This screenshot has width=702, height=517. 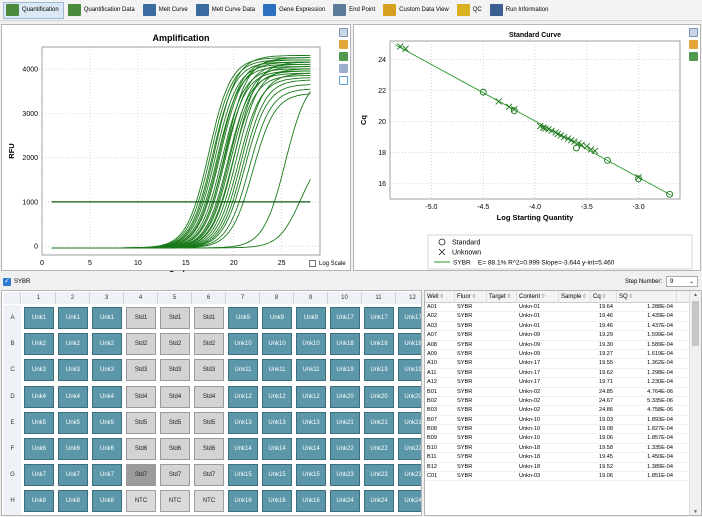 I want to click on column-header-target: Target ◊, so click(x=502, y=297).